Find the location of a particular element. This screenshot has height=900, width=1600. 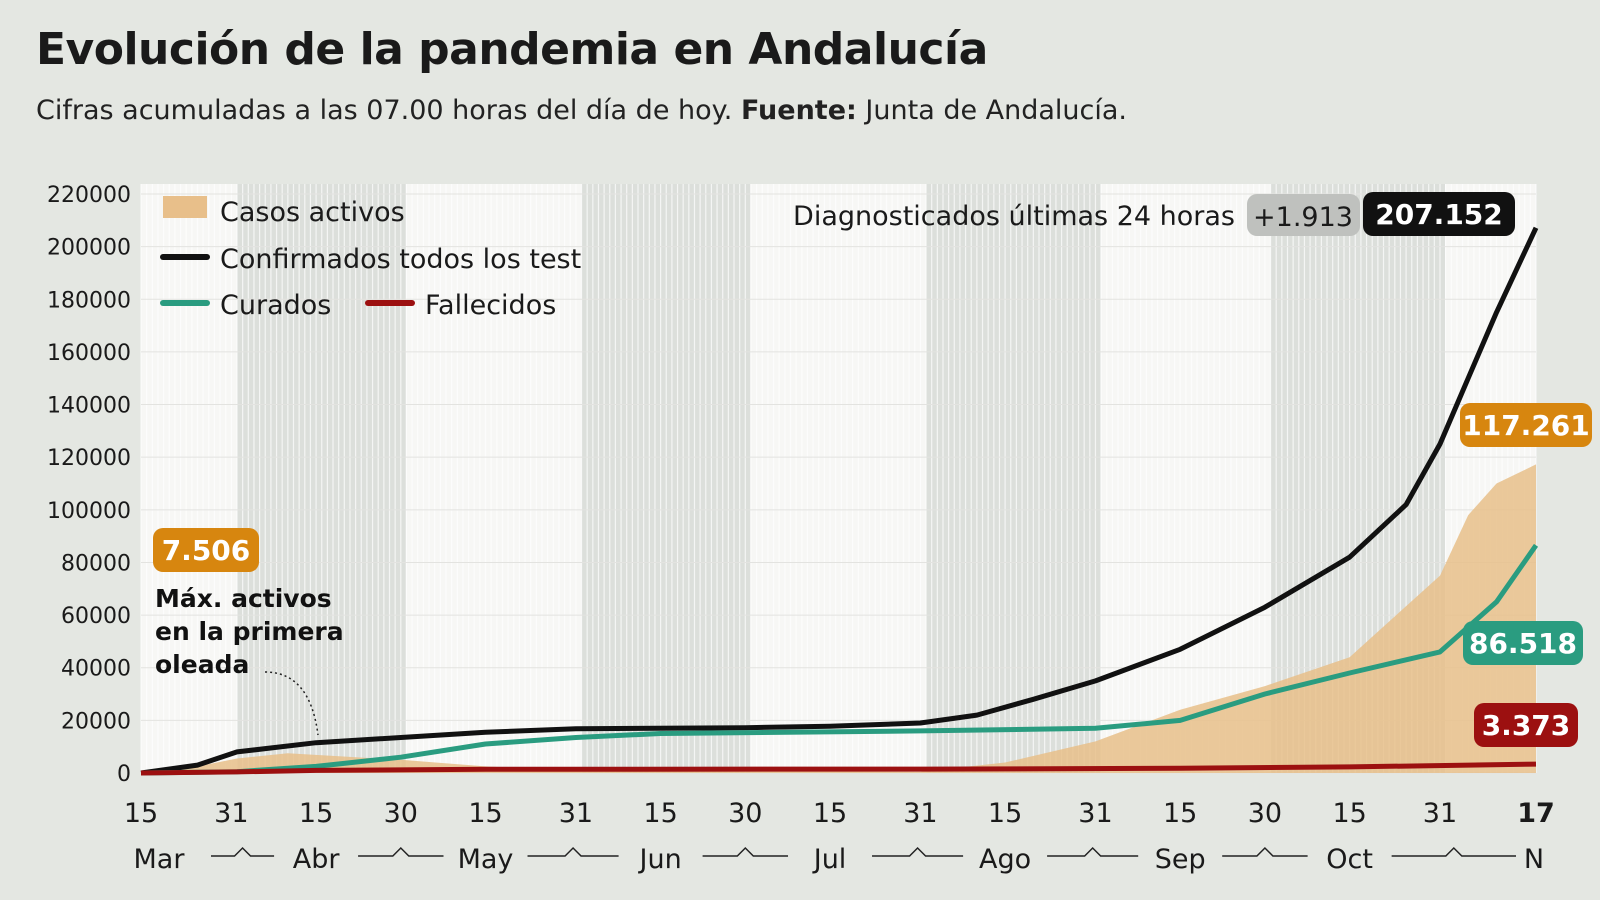

y-tick-label: 40000 is located at coordinates (96, 669).